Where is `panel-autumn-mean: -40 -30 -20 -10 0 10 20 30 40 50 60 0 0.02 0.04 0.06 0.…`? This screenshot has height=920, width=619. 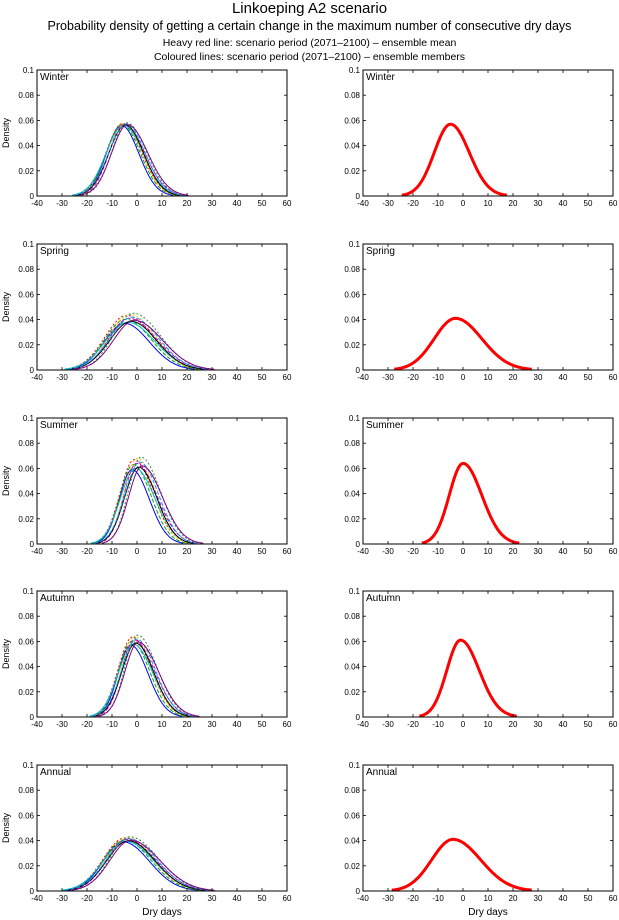 panel-autumn-mean: -40 -30 -20 -10 0 10 20 30 40 50 60 0 0.02 0.04 0.06 0.… is located at coordinates (481, 658).